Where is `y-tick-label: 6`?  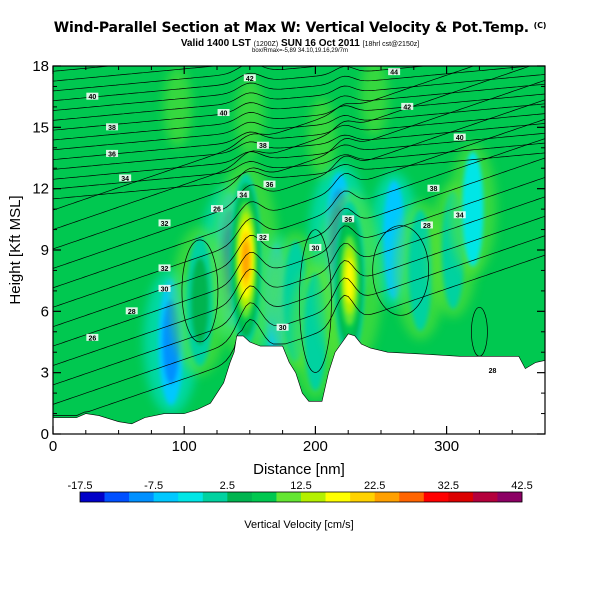
y-tick-label: 6 is located at coordinates (45, 311).